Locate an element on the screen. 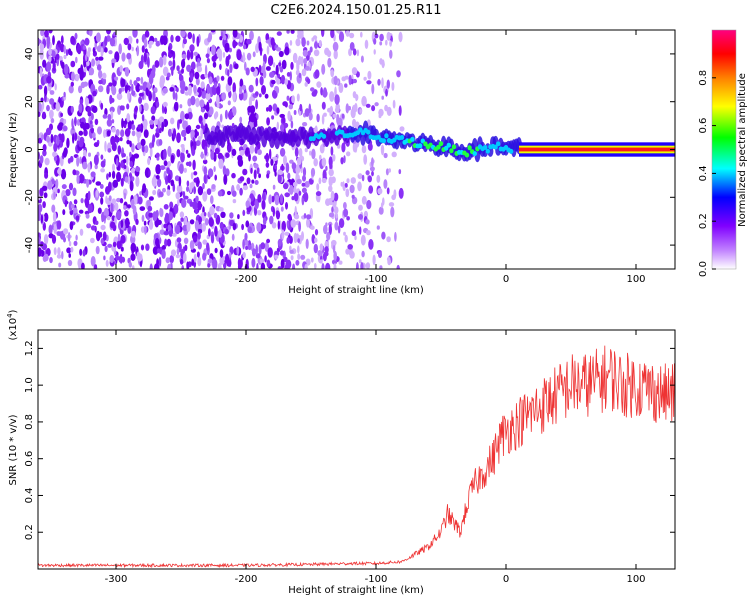  x-tick-label: 0 is located at coordinates (506, 579).